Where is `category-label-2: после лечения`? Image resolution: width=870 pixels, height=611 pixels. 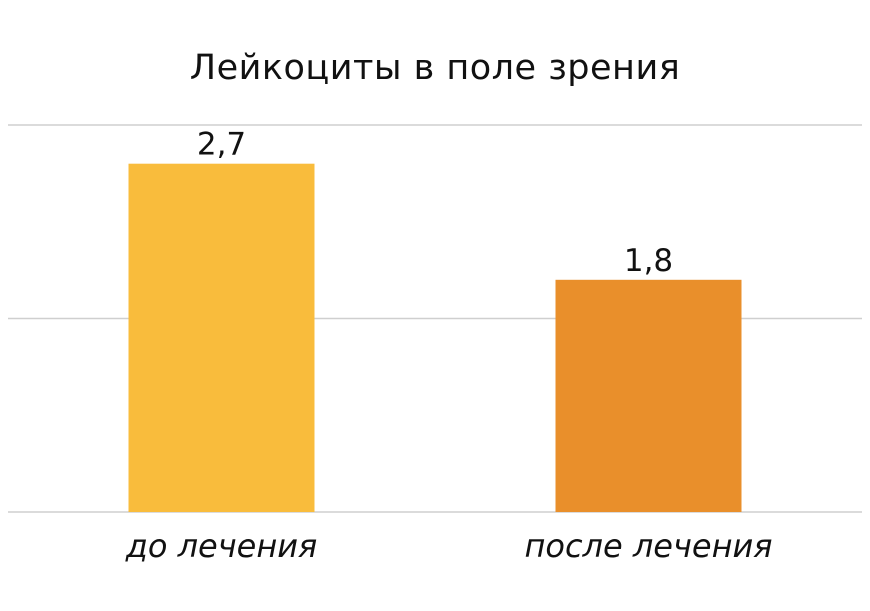 category-label-2: после лечения is located at coordinates (648, 546).